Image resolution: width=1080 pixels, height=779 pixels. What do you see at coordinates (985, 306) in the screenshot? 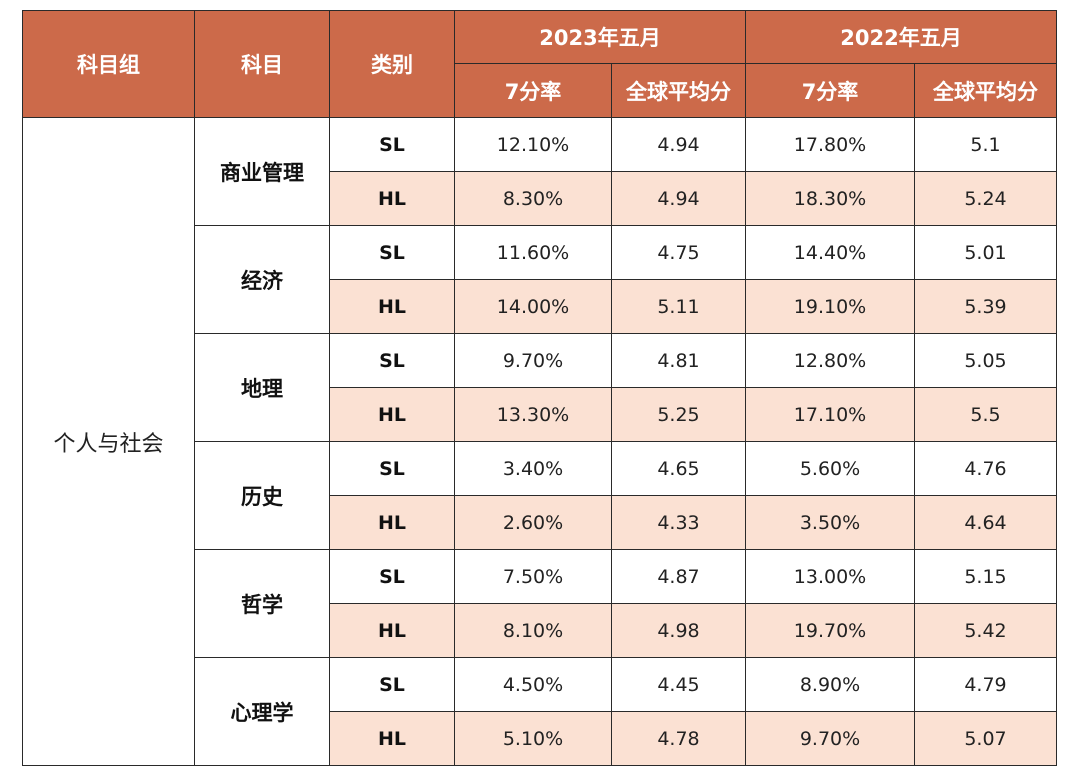
I see `avg-2022-cell: 5.39` at bounding box center [985, 306].